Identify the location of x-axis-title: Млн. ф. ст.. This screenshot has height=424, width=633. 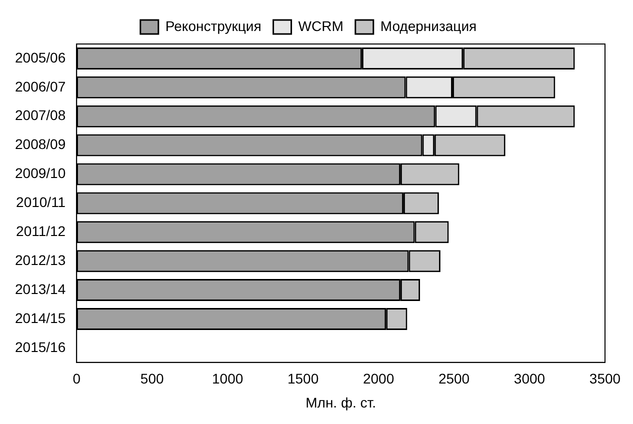
(341, 402).